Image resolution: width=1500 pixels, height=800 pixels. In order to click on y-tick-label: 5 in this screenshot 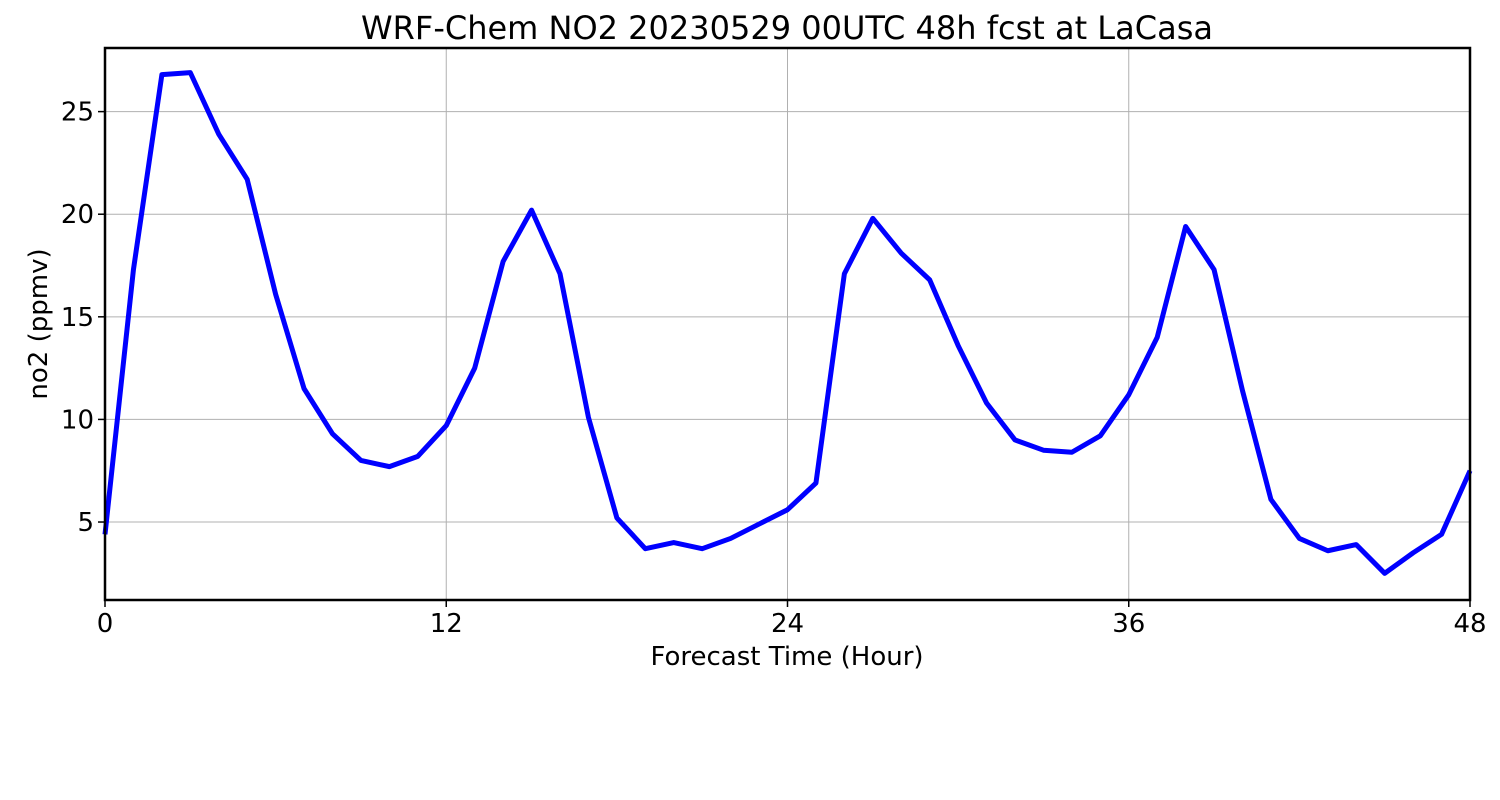, I will do `click(85, 523)`.